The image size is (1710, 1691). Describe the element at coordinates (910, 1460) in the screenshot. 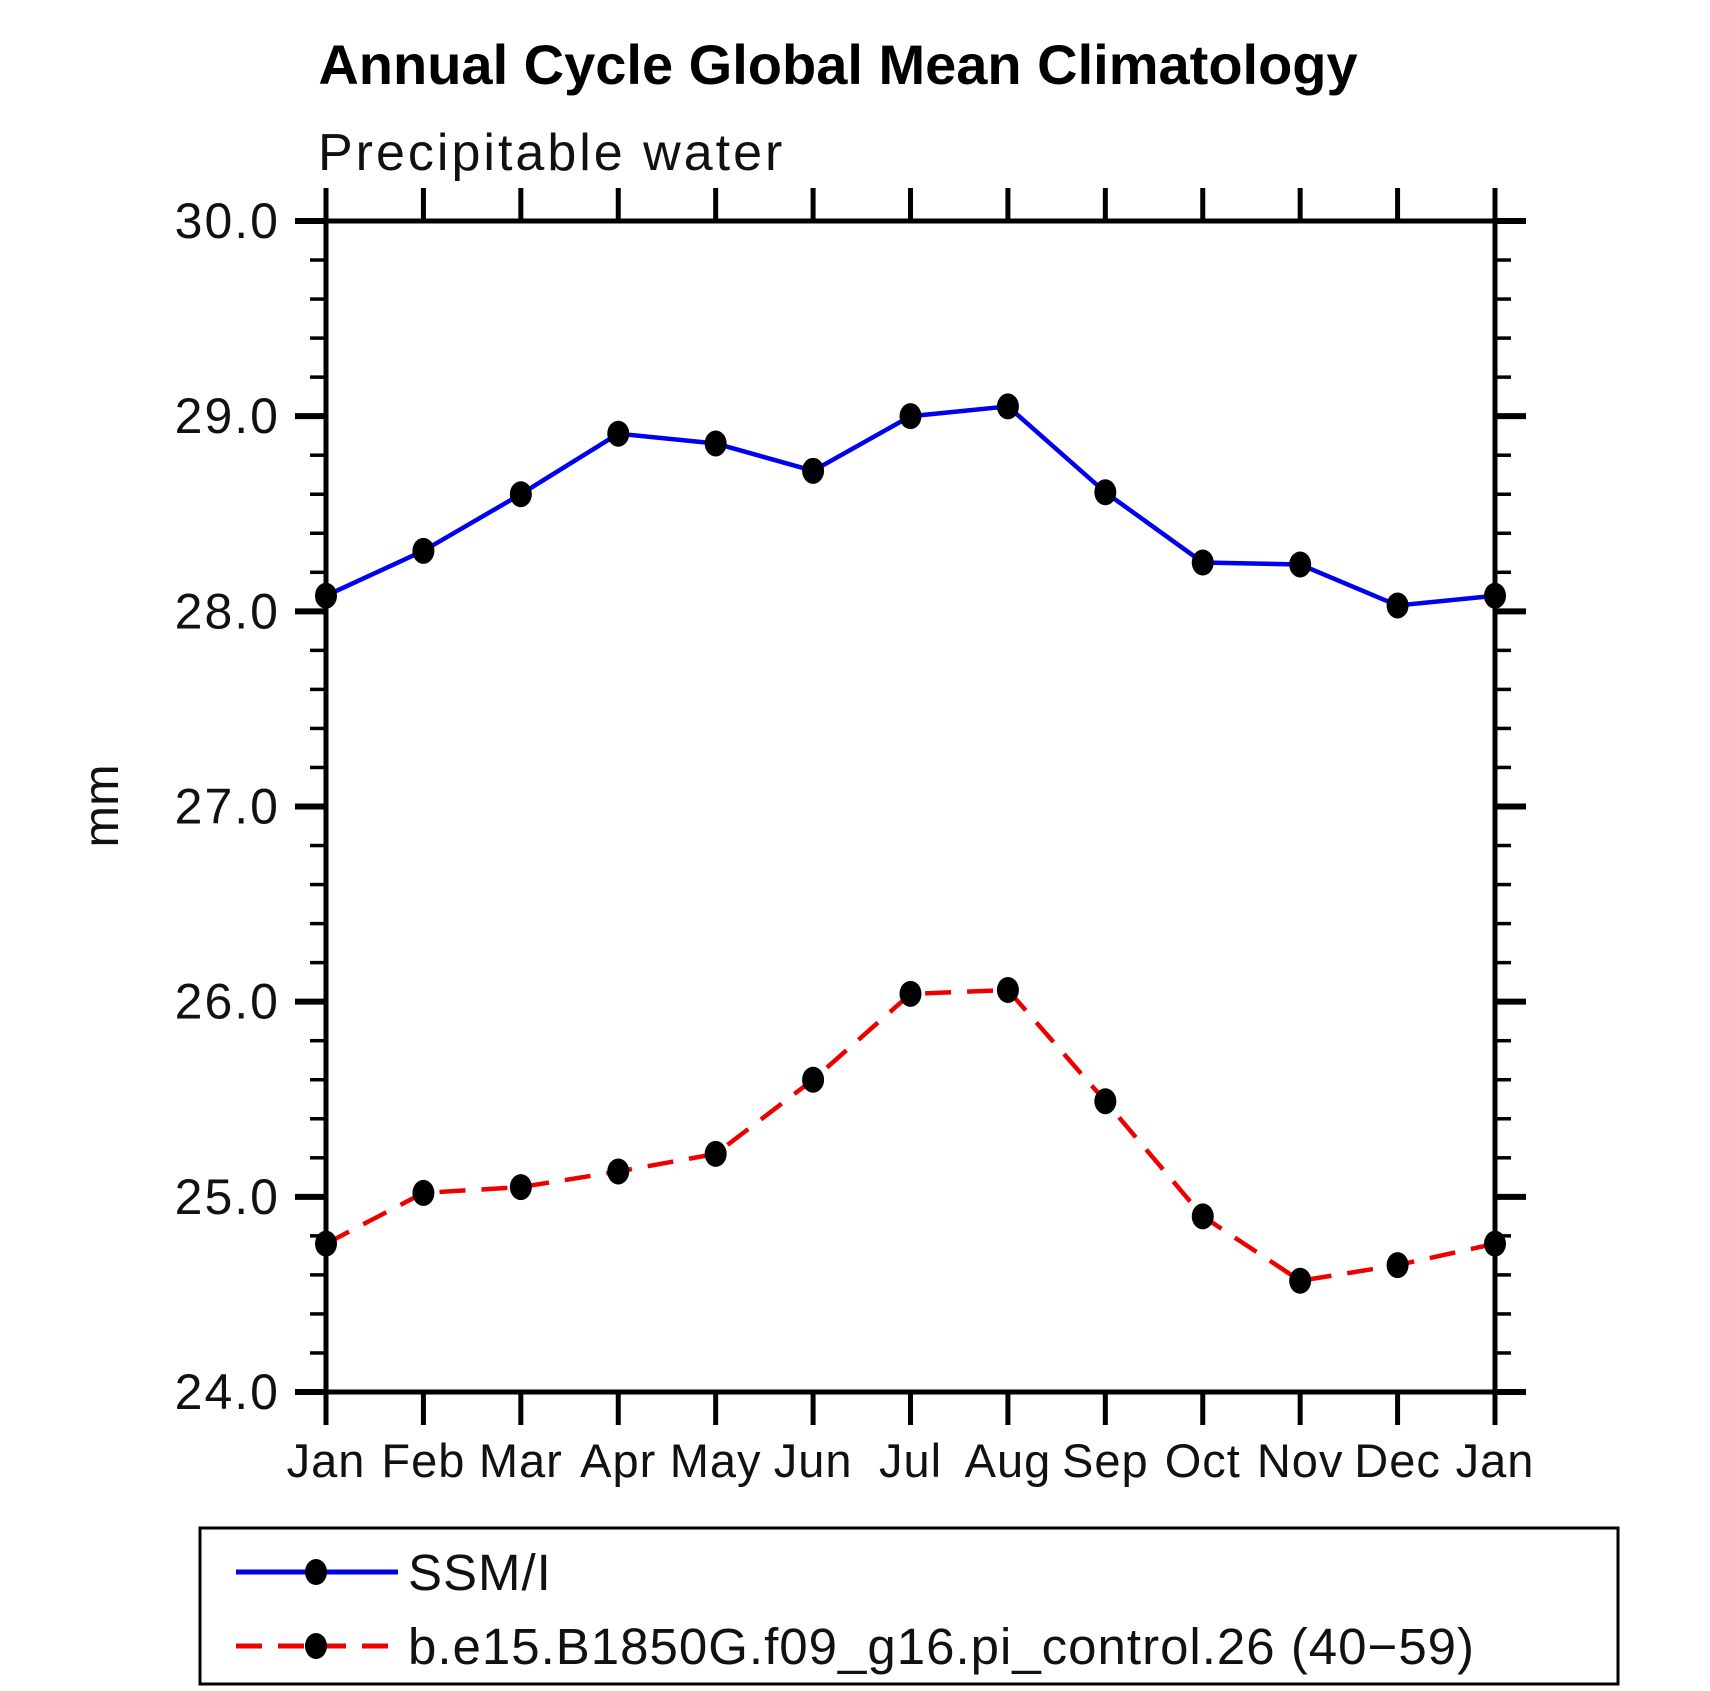

I see `x-tick-label: Jul` at that location.